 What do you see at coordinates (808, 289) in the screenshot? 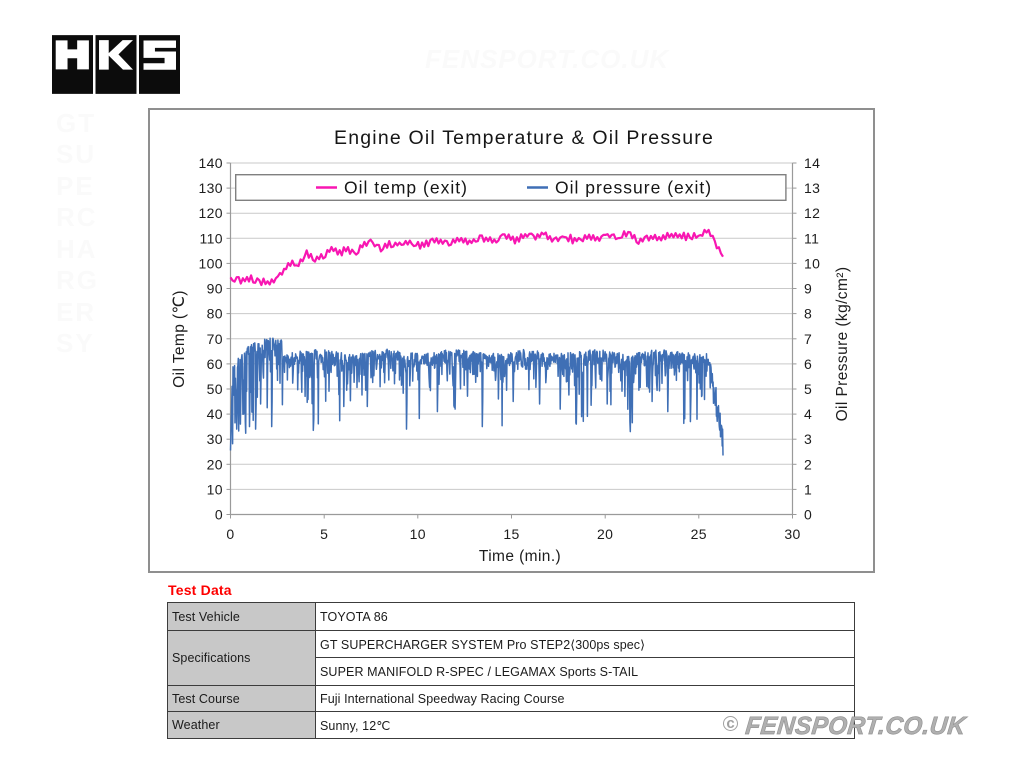
I see `svg-text: 9` at bounding box center [808, 289].